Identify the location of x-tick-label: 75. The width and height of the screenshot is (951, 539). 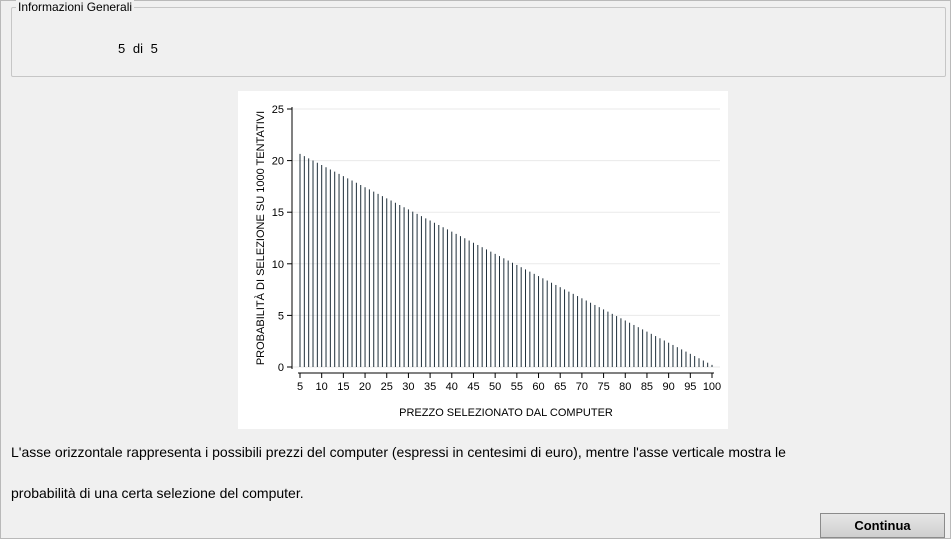
(603, 387).